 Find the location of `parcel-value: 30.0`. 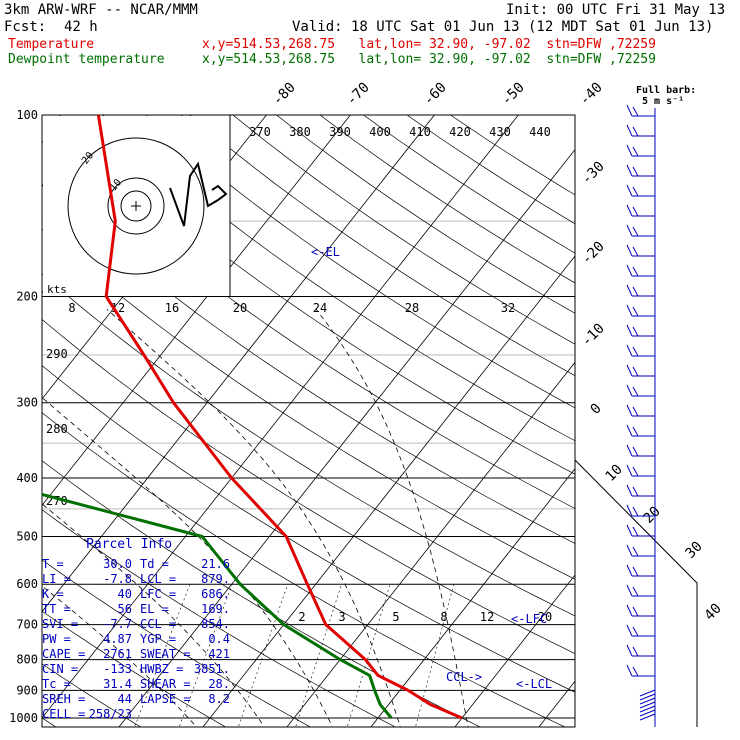

parcel-value: 30.0 is located at coordinates (117, 564).